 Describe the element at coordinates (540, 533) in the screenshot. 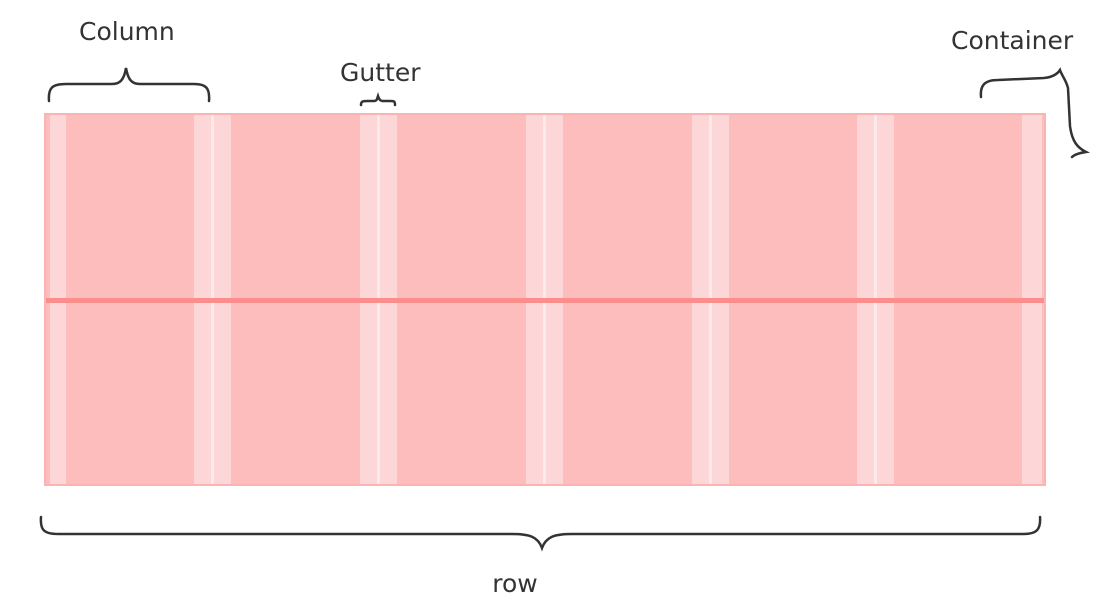

I see `row-brace` at that location.